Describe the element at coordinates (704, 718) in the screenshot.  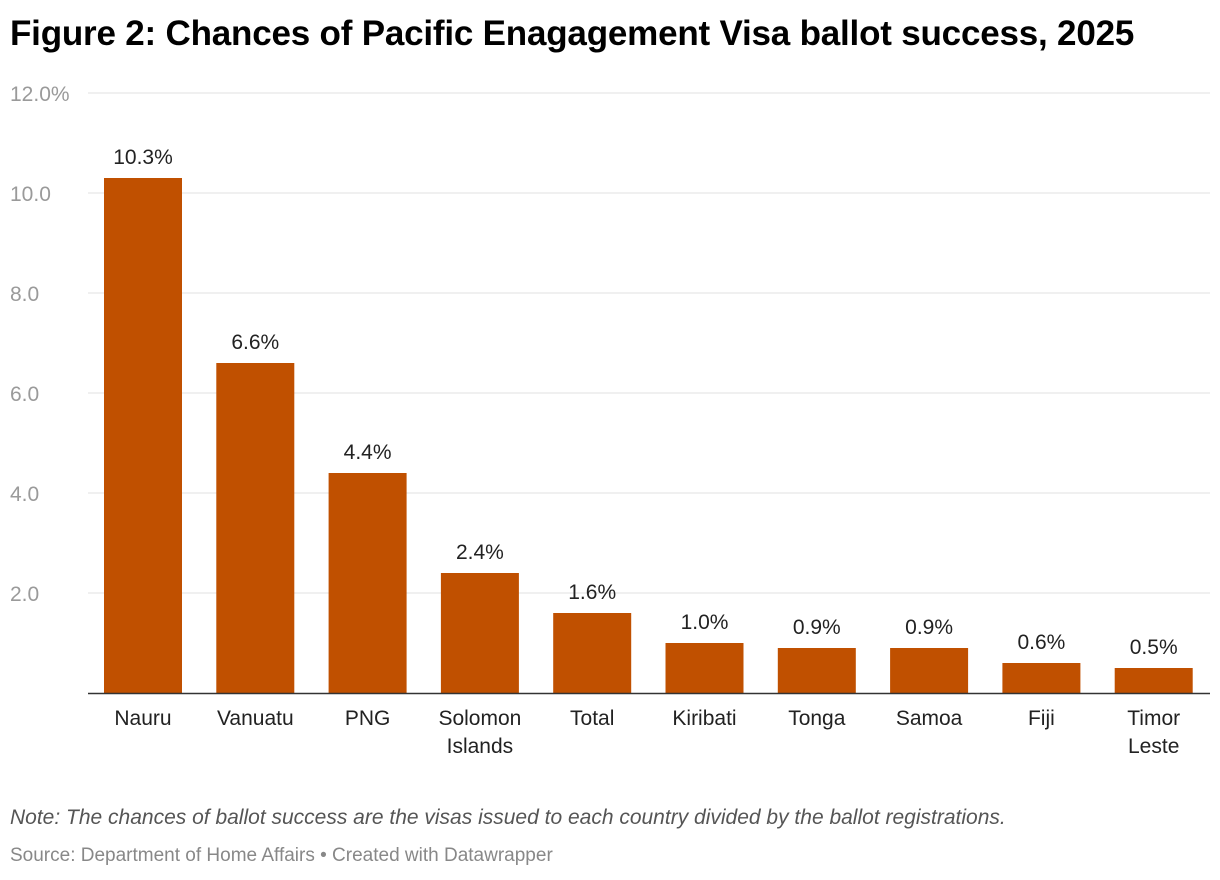
I see `x-tick-label: Kiribati` at that location.